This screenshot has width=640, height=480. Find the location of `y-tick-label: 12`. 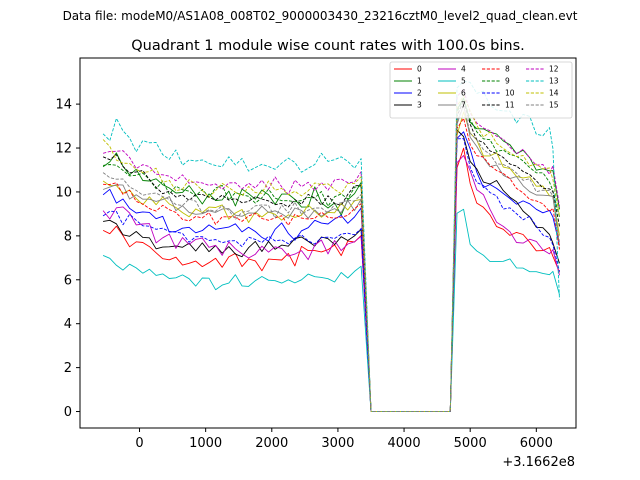

y-tick-label: 12 is located at coordinates (63, 149).